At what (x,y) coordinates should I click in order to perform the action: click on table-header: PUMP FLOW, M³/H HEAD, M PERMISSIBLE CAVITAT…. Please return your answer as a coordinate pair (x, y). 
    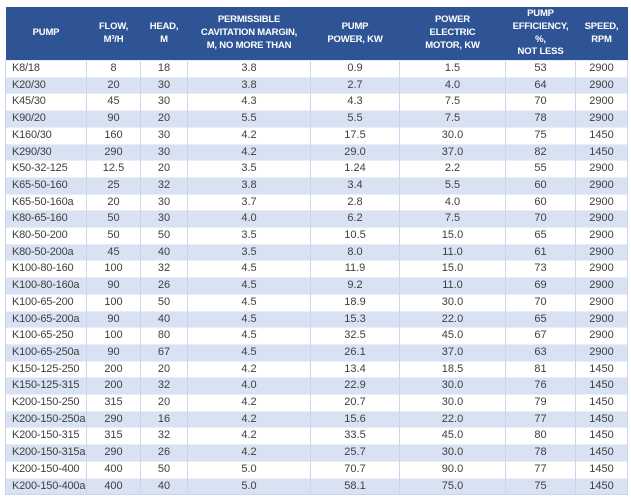
    Looking at the image, I should click on (316, 34).